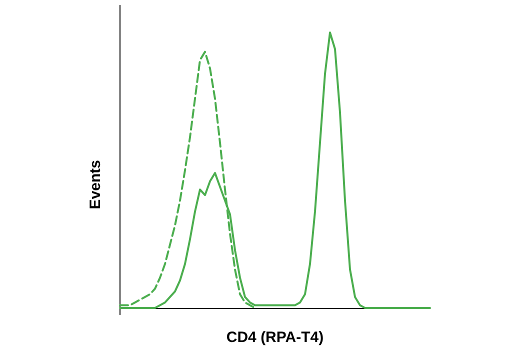 Image resolution: width=520 pixels, height=350 pixels. Describe the element at coordinates (95, 185) in the screenshot. I see `y-axis-title: Events` at that location.